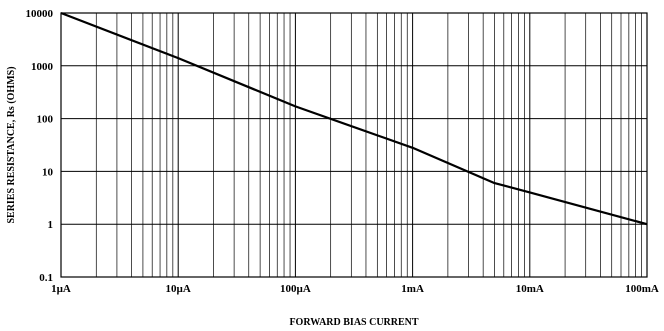 This screenshot has height=331, width=664. What do you see at coordinates (412, 289) in the screenshot?
I see `x-tick-label: 1mA` at bounding box center [412, 289].